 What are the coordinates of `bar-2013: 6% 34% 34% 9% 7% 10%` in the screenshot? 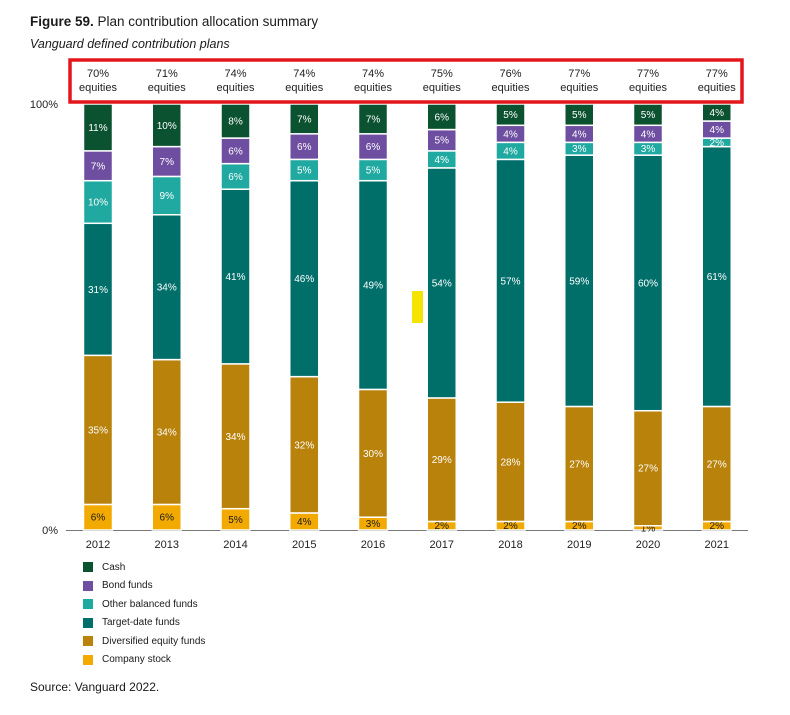 It's located at (166, 317).